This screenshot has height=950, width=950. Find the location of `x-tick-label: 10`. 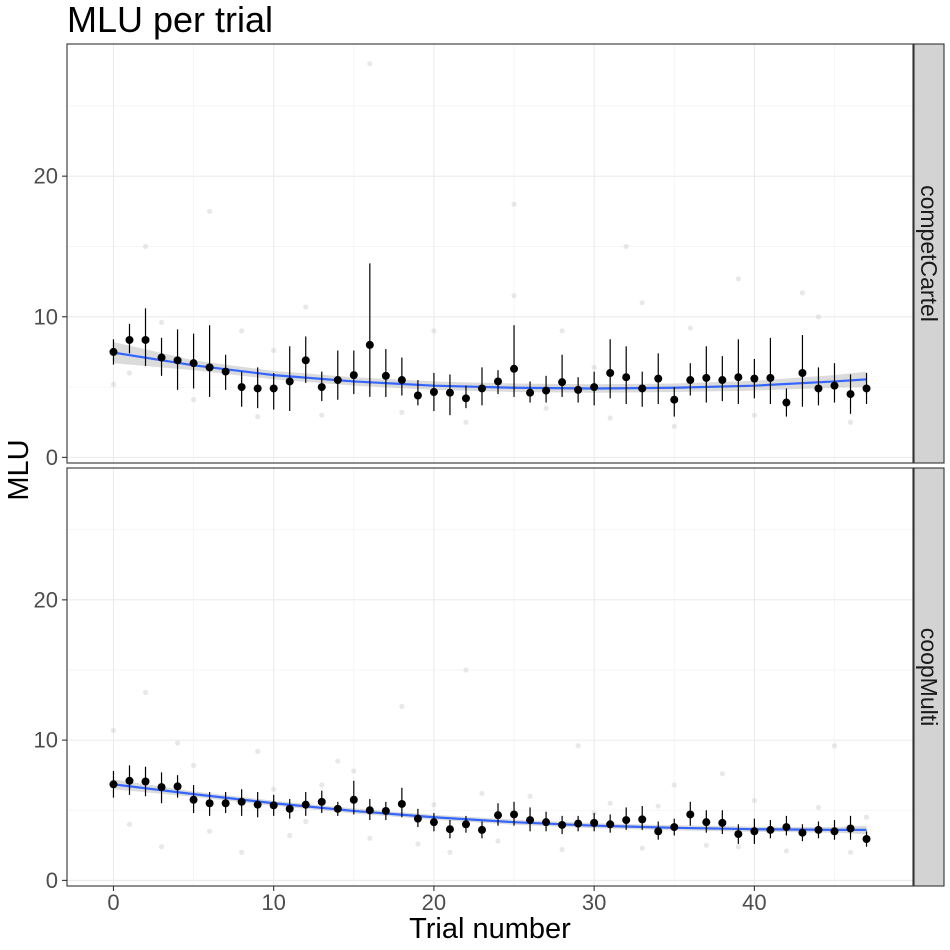

x-tick-label: 10 is located at coordinates (273, 902).